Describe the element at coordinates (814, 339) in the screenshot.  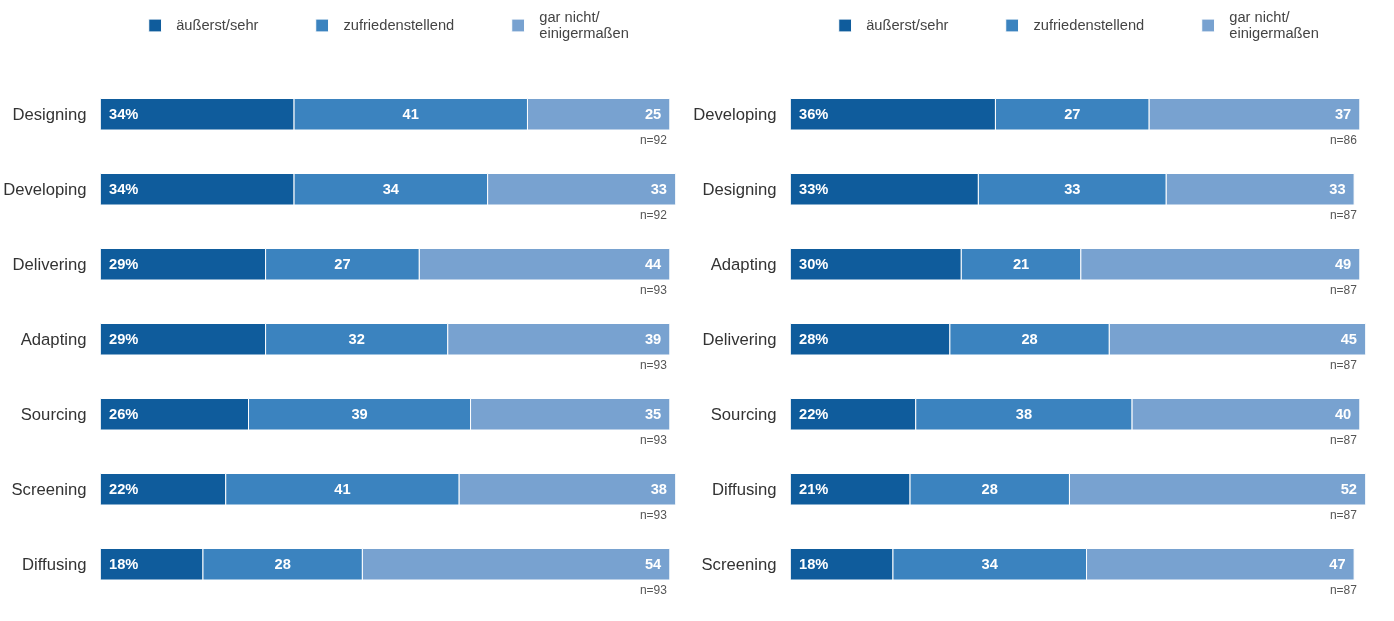
I see `data-label: 28%` at that location.